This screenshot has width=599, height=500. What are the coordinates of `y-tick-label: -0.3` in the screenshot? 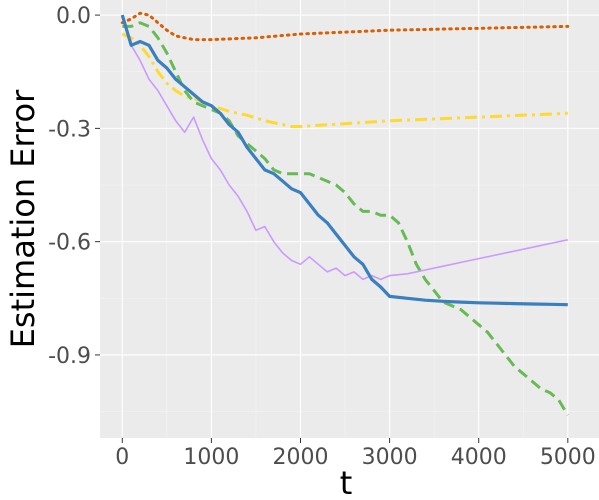 It's located at (69, 129).